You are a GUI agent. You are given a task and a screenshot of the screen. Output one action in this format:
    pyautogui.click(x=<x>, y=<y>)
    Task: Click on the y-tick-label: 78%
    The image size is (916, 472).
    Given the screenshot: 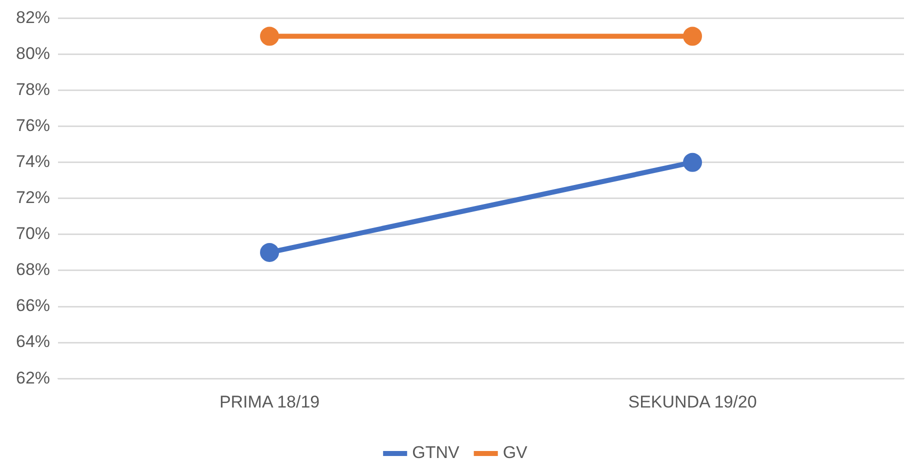 What is the action you would take?
    pyautogui.click(x=33, y=89)
    